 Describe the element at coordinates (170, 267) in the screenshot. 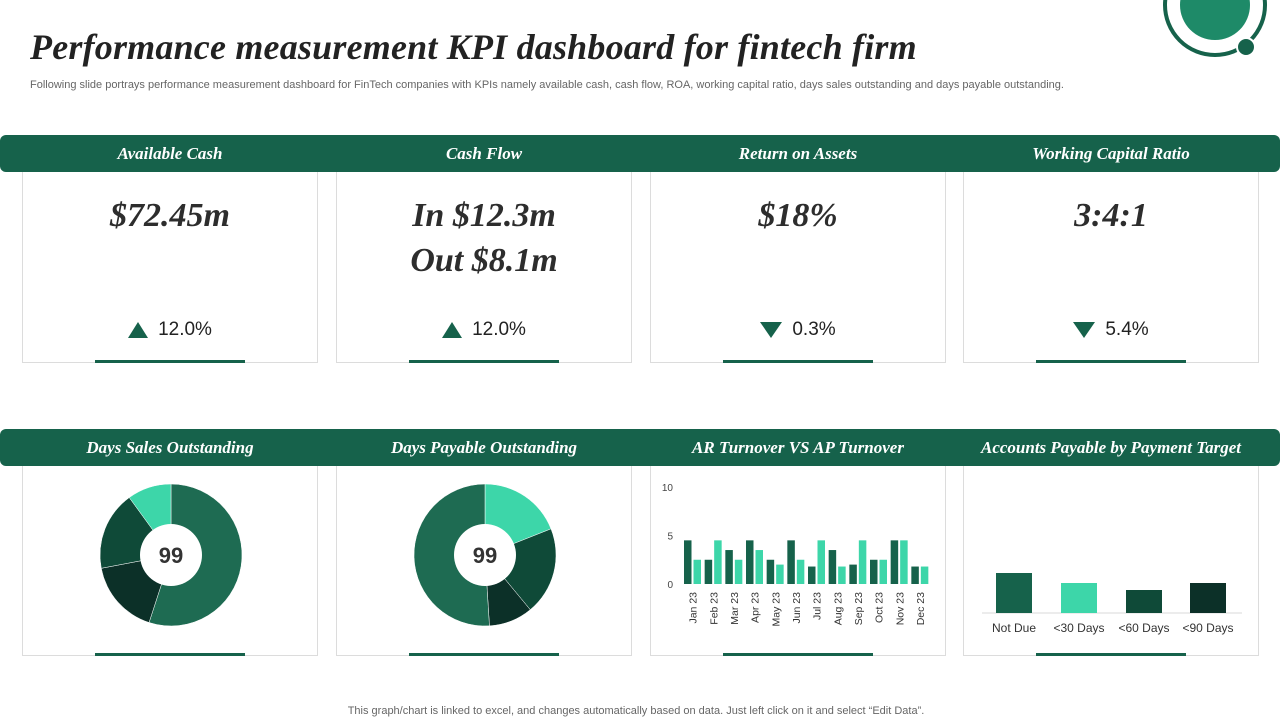

I see `kpi-card-available-cash: $72.45m 12.0%` at that location.